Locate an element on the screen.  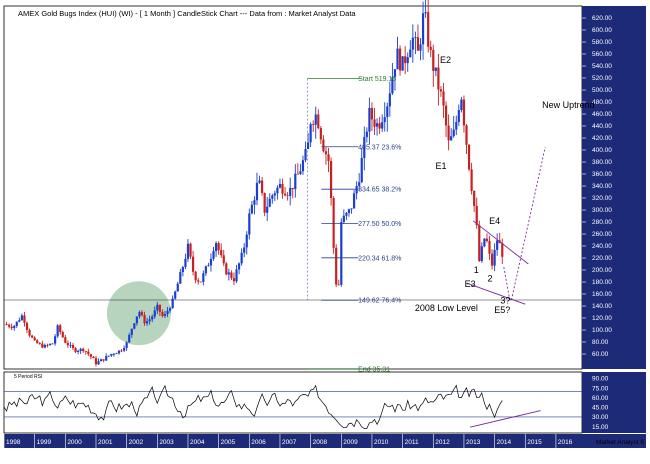
rsi-tick-label: 15.00 is located at coordinates (600, 427).